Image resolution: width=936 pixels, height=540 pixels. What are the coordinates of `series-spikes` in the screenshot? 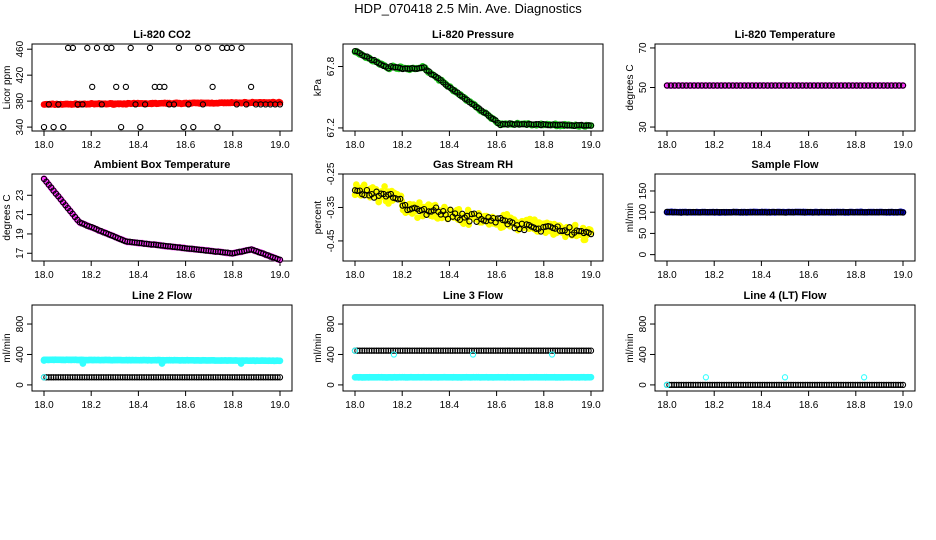 It's located at (765, 381).